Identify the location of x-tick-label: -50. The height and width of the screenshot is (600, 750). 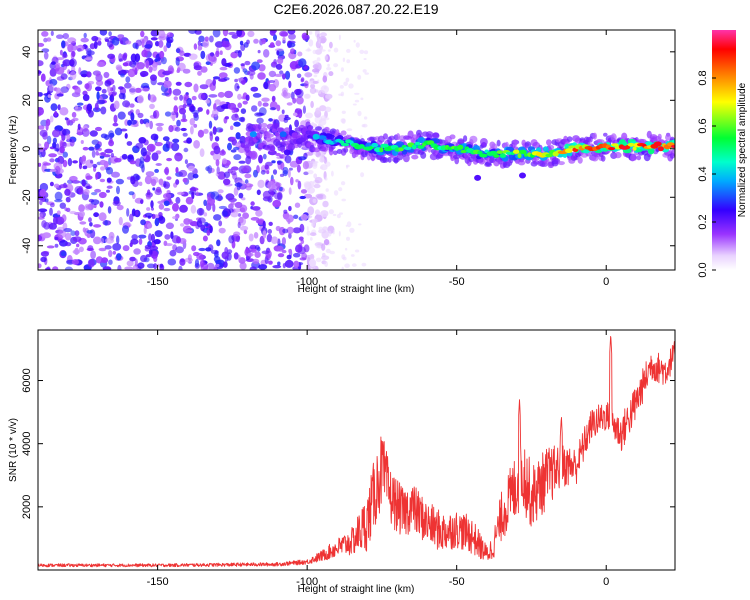
(457, 582).